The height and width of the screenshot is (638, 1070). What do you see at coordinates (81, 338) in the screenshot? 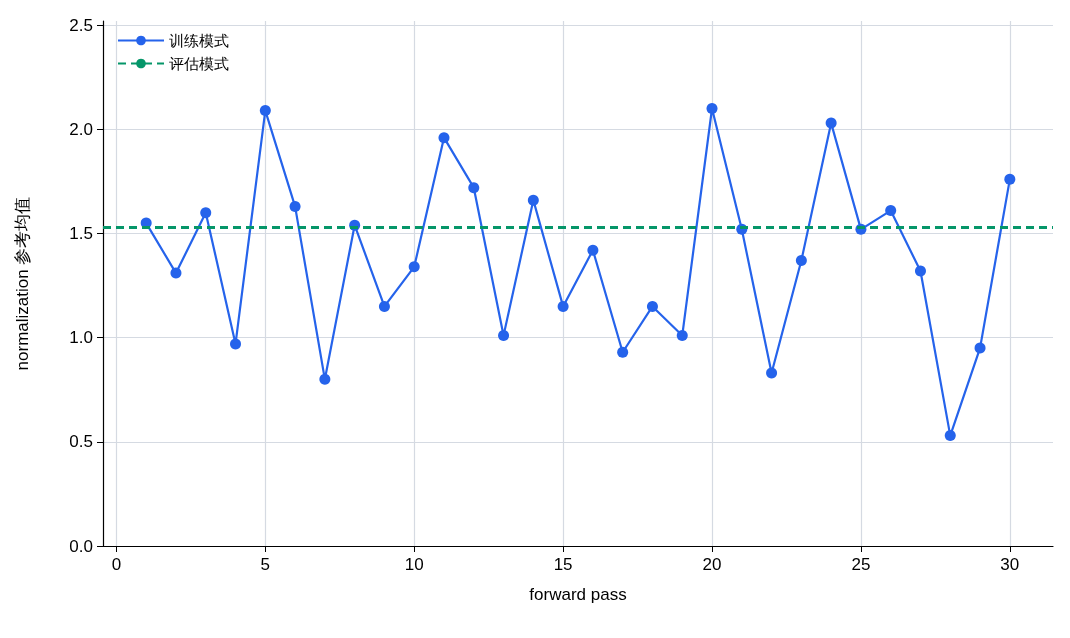
I see `y-tick-label: 1.0` at bounding box center [81, 338].